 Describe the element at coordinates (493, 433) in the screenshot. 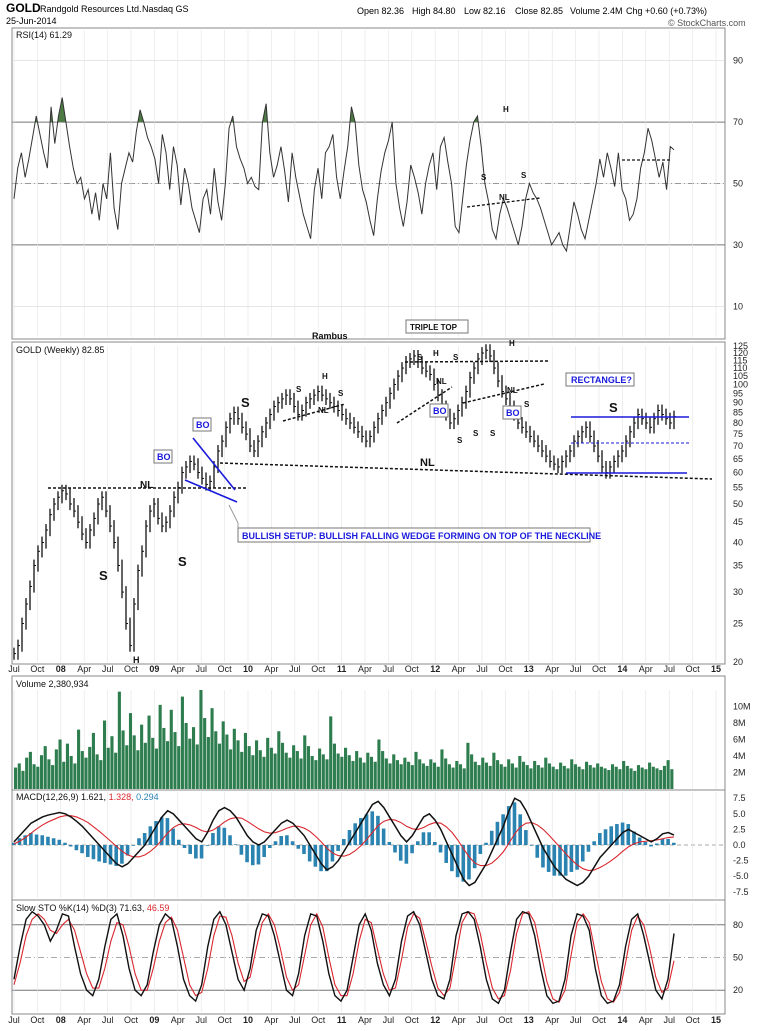

I see `s-label-11: S` at that location.